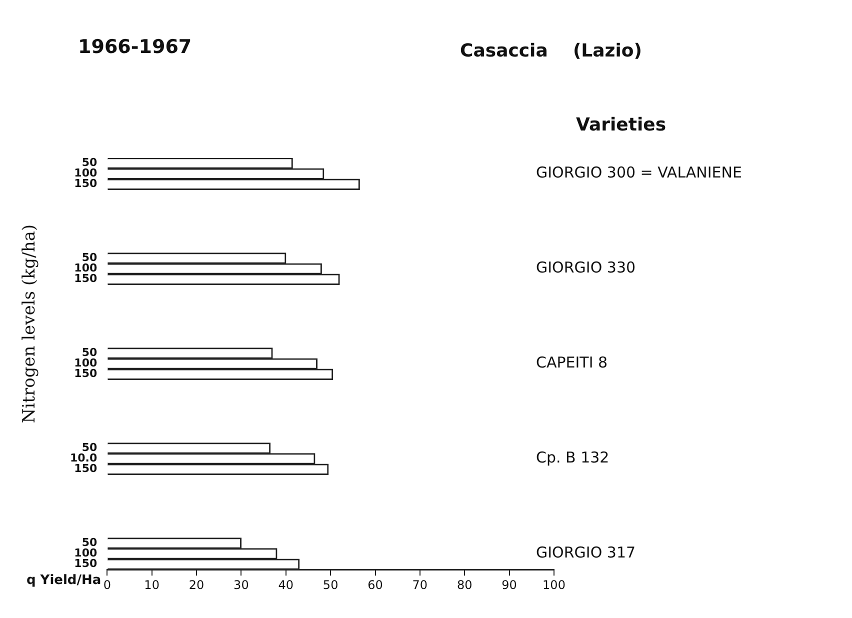 The image size is (852, 618). I want to click on x-tick-label: 80, so click(464, 585).